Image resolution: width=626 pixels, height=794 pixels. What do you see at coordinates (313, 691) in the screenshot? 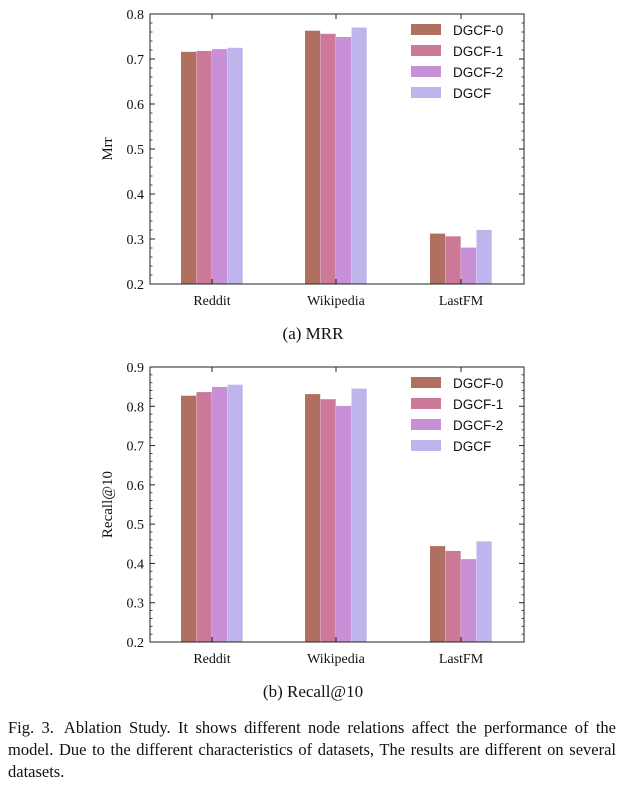
I see `subcaption-b: (b) Recall@10` at bounding box center [313, 691].